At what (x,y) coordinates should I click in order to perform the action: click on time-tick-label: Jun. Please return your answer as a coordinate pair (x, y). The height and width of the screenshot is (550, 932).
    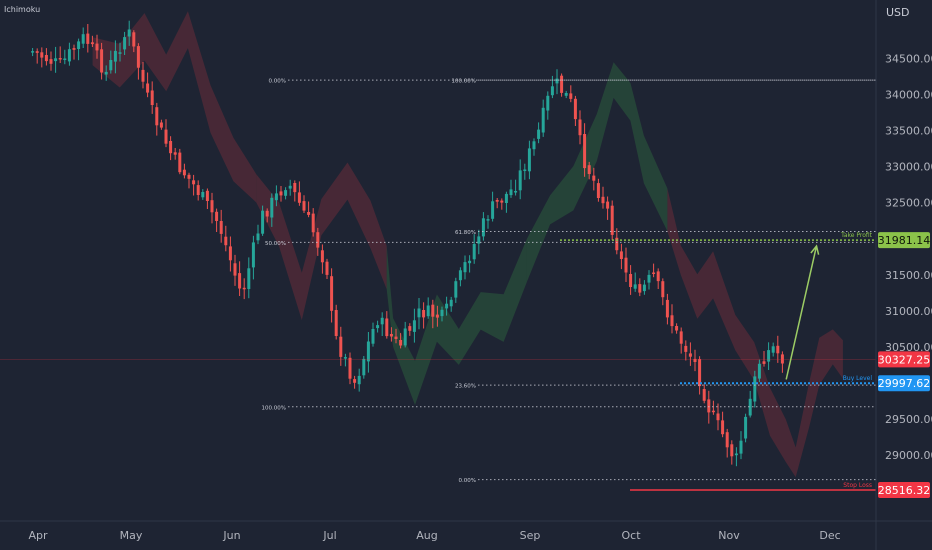
    Looking at the image, I should click on (231, 535).